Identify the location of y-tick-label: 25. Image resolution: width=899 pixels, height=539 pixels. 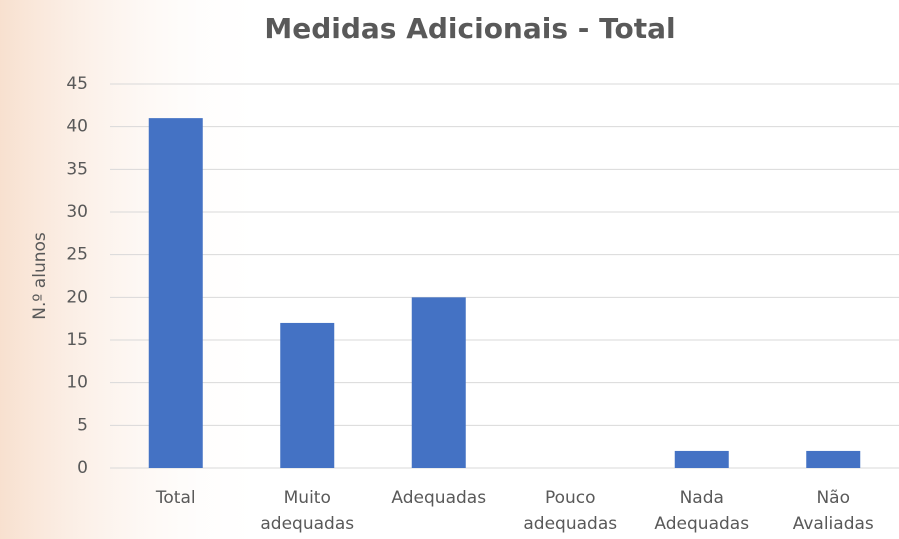
(77, 255).